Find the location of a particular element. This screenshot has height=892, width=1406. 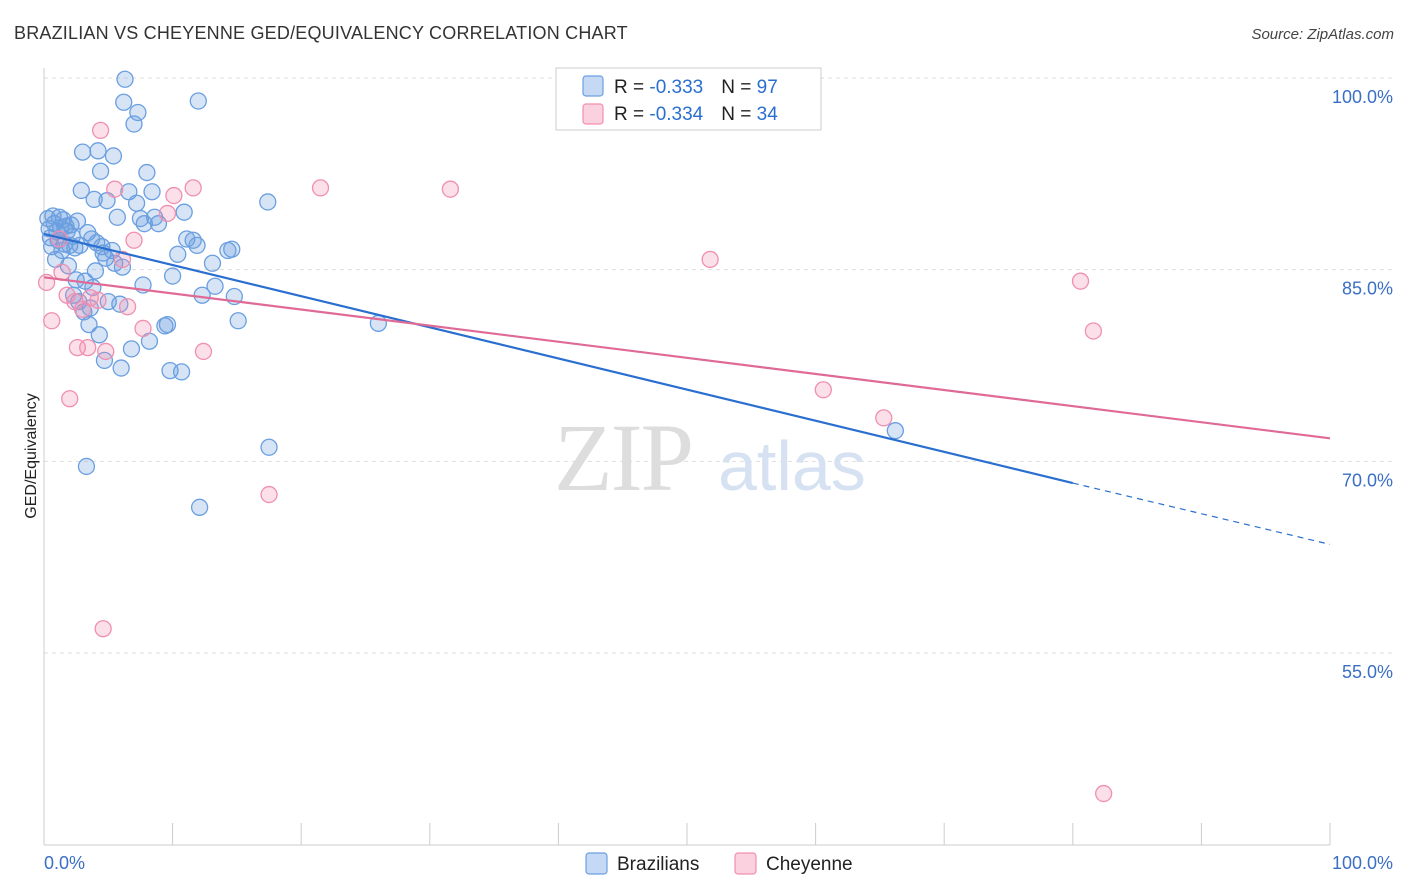

x-tick-label-right: 100.0% is located at coordinates (1362, 863).